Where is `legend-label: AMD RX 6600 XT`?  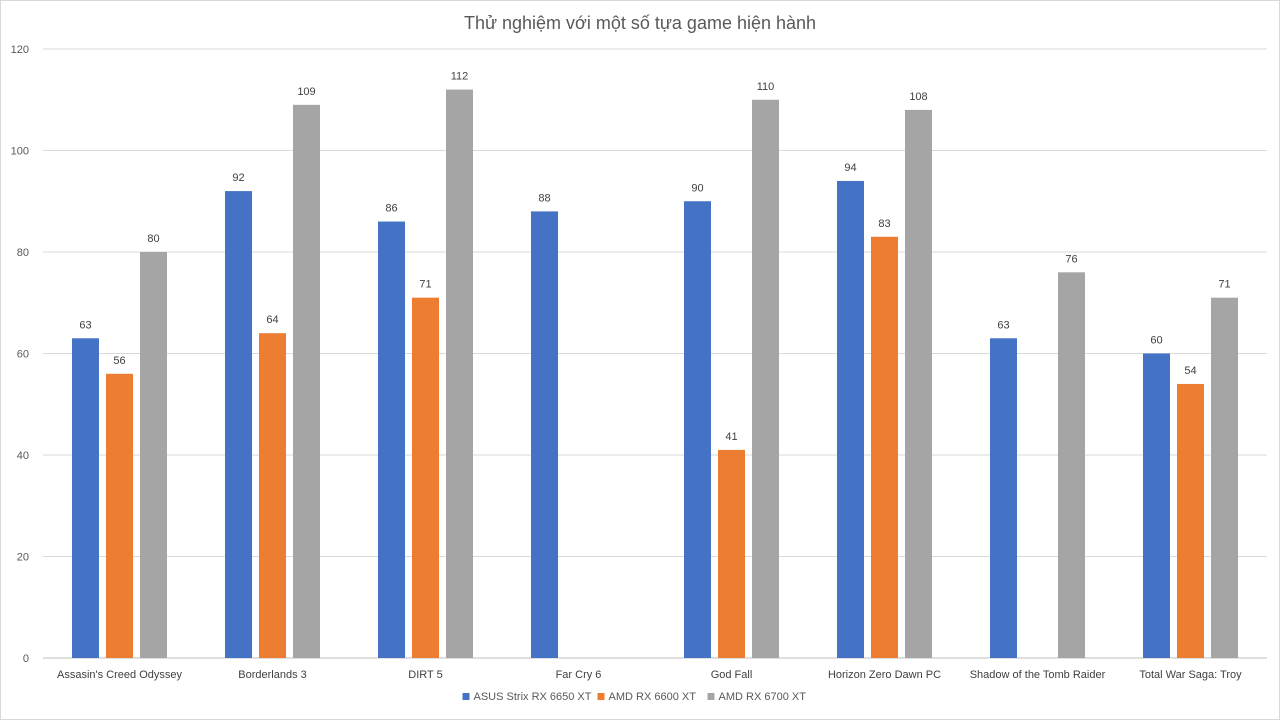
legend-label: AMD RX 6600 XT is located at coordinates (653, 697).